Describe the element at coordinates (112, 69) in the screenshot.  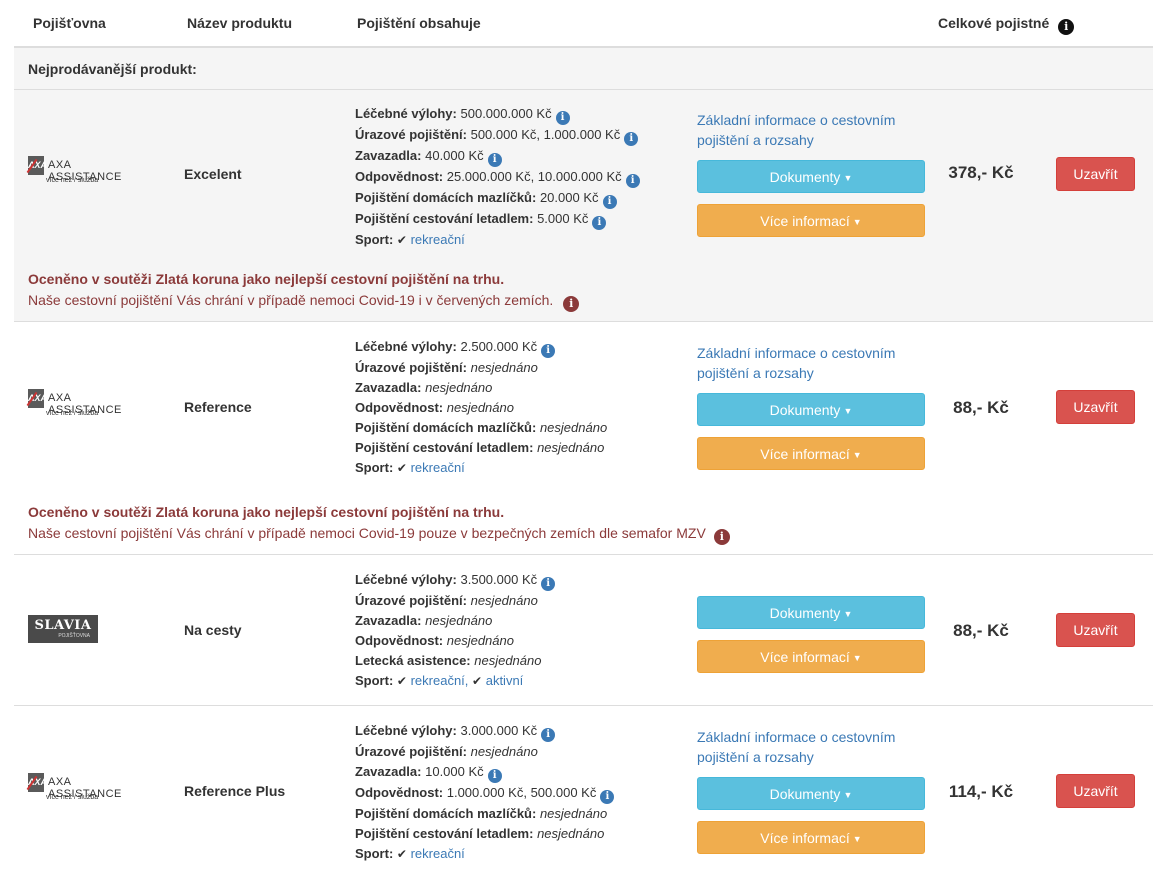
I see `bestseller-label: Nejprodávanější produkt:` at that location.